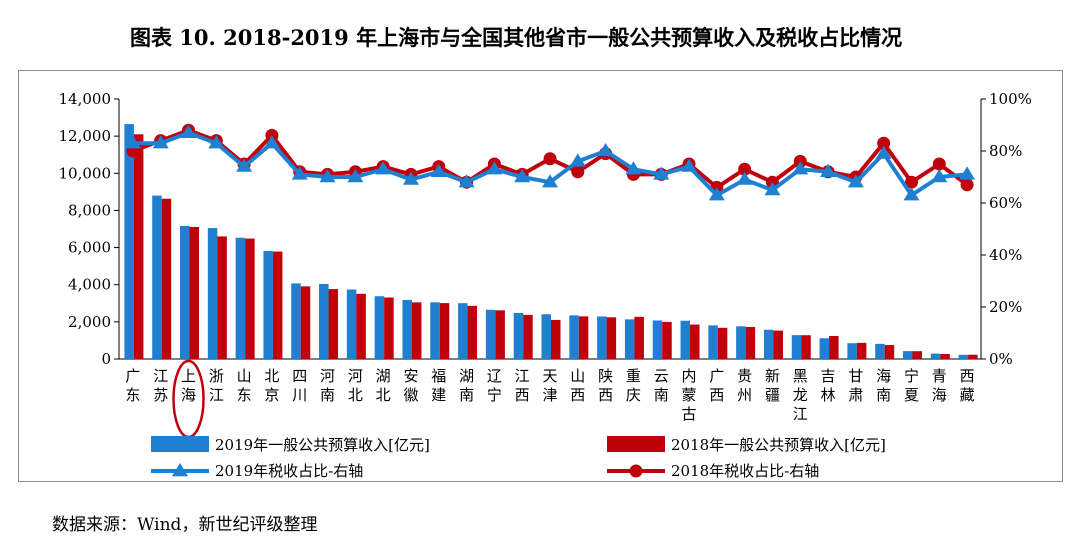  What do you see at coordinates (289, 471) in the screenshot?
I see `legend-label-2: 2019年税收占比-右轴` at bounding box center [289, 471].